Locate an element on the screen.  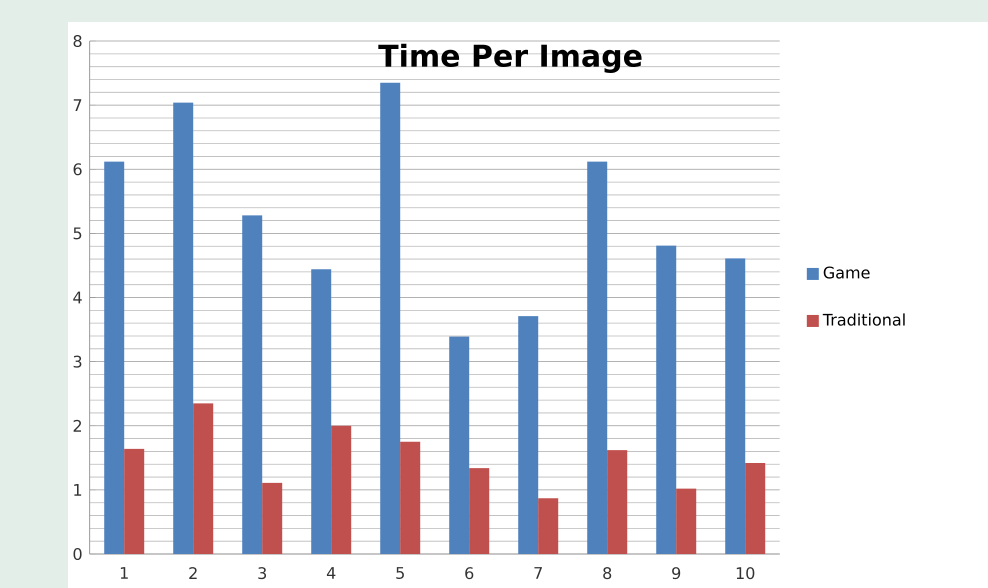
y-tick-label: 1 is located at coordinates (78, 490).